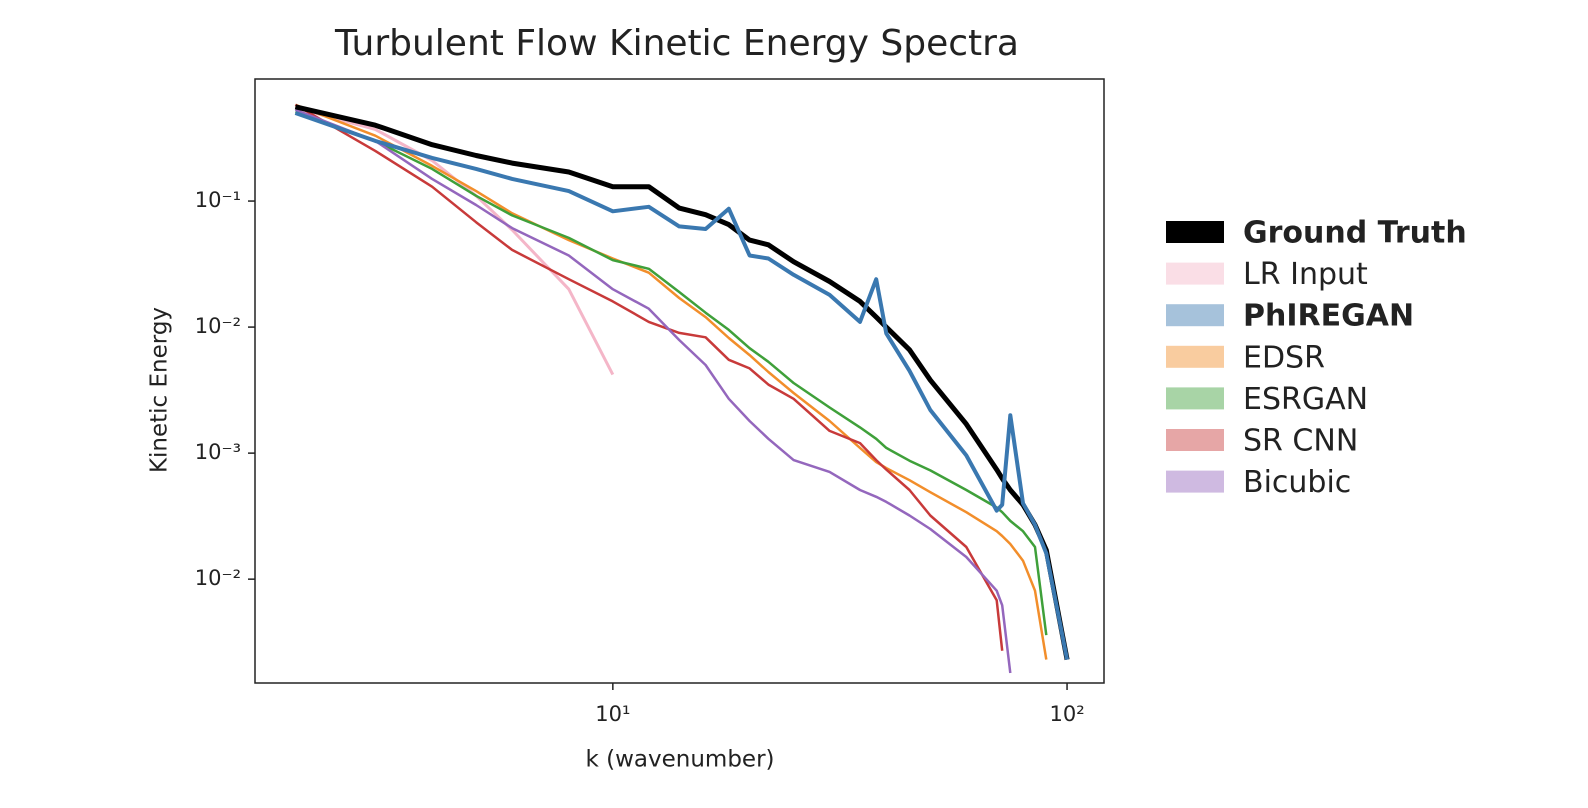 The image size is (1588, 808). What do you see at coordinates (218, 452) in the screenshot?
I see `y-tick-label: 10⁻³` at bounding box center [218, 452].